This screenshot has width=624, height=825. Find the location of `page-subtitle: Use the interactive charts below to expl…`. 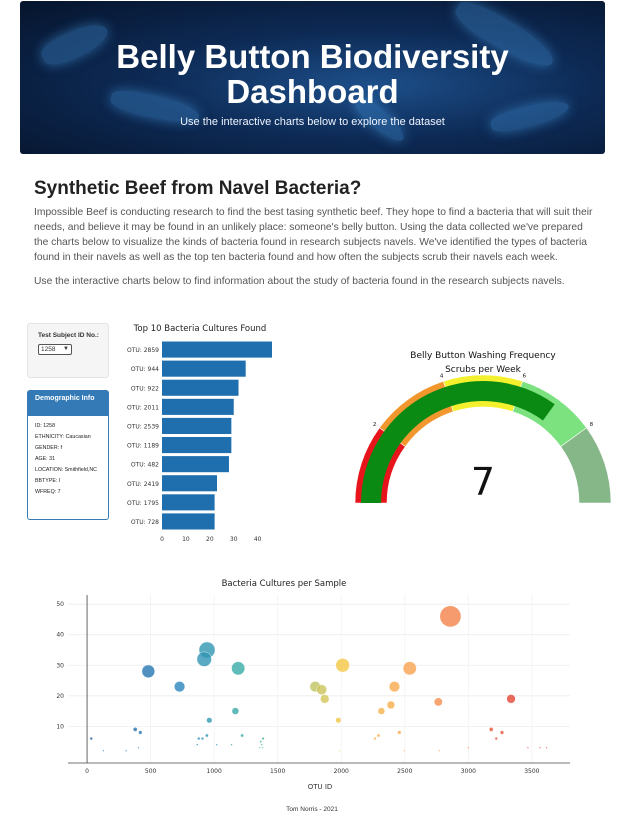

page-subtitle: Use the interactive charts below to expl… is located at coordinates (312, 122).